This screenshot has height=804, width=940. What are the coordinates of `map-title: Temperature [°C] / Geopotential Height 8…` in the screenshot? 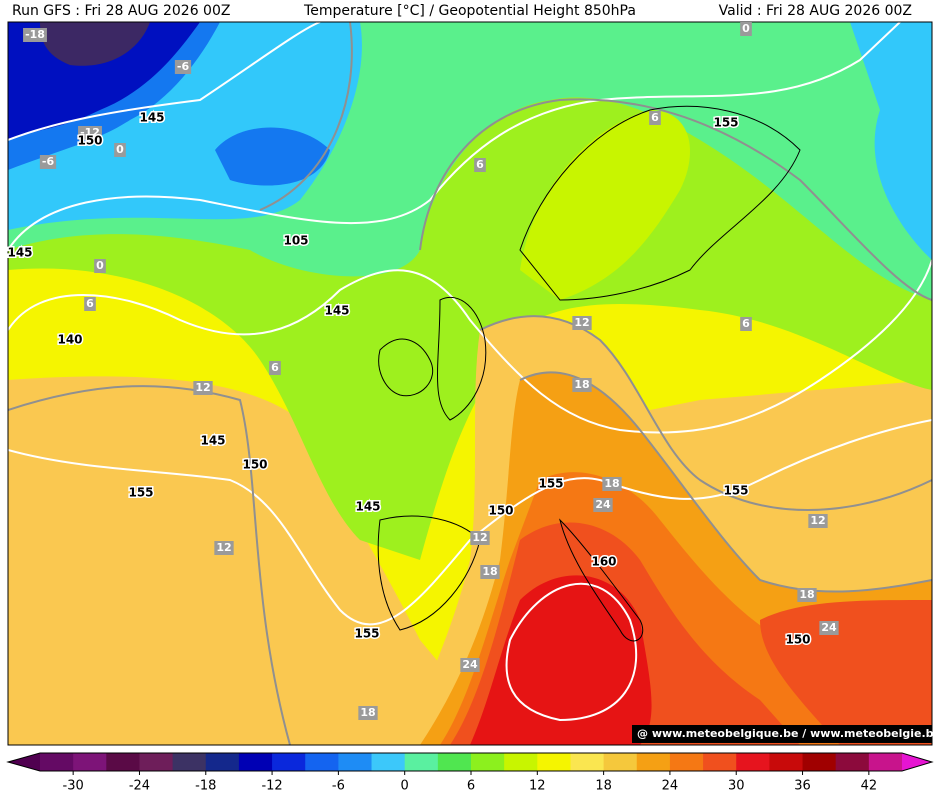 It's located at (469, 11).